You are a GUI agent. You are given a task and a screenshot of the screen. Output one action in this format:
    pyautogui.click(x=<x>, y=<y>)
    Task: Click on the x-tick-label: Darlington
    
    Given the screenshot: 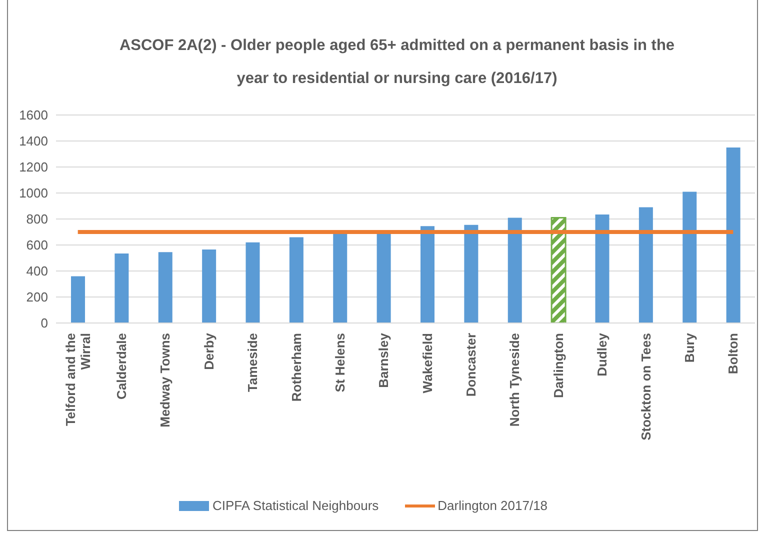 What is the action you would take?
    pyautogui.click(x=558, y=365)
    